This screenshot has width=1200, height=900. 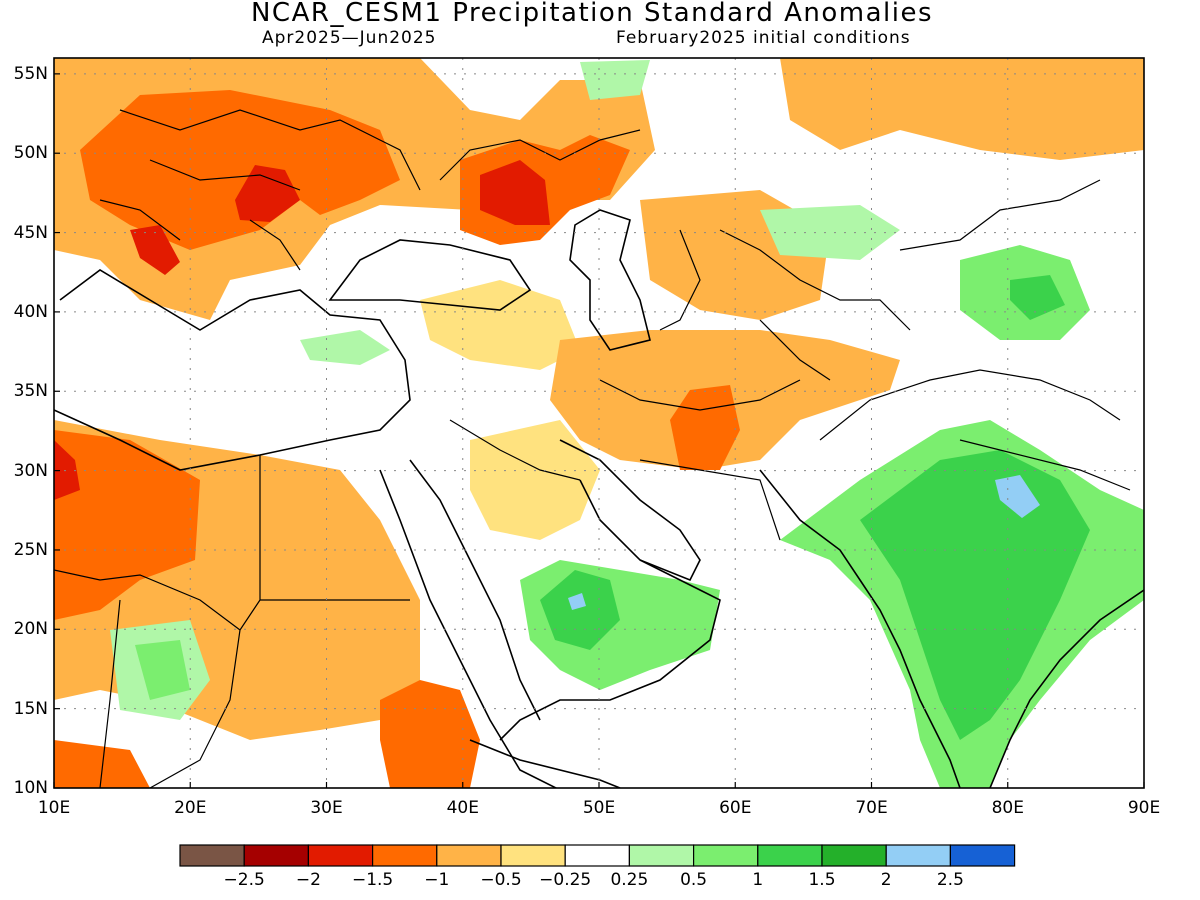 I want to click on colorbar-label: 0.5, so click(x=694, y=880).